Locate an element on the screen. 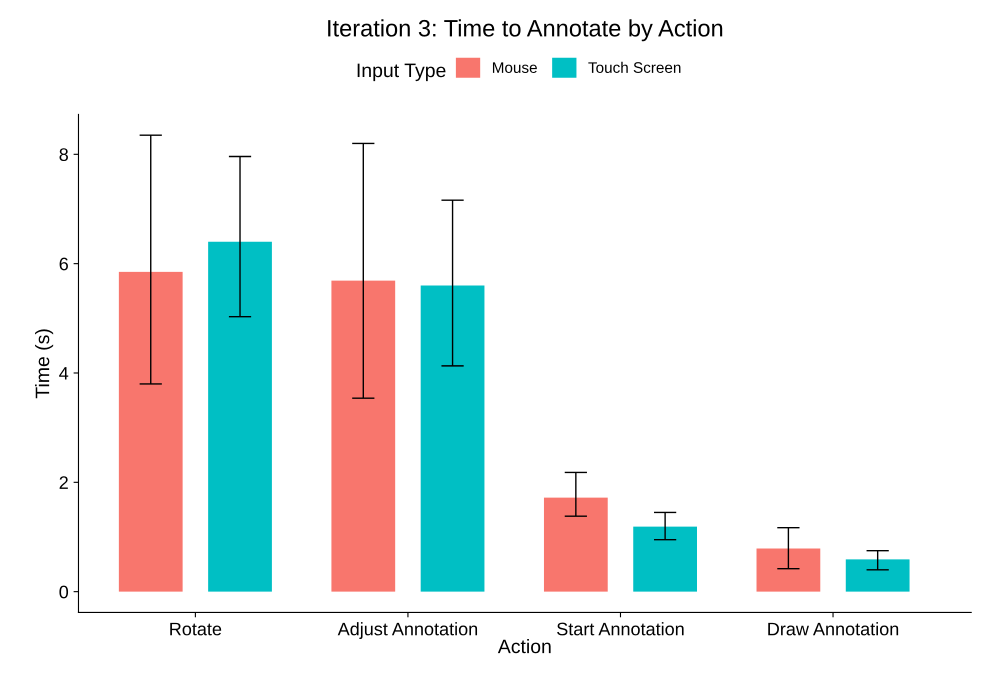  legend-title: Input Type is located at coordinates (402, 73).